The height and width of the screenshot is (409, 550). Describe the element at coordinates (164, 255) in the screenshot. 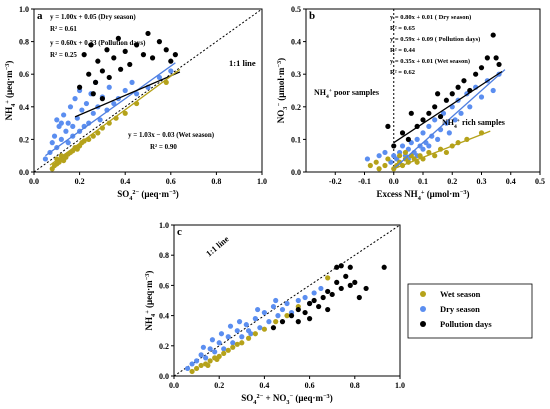

I see `y-tick-label: 0.8` at that location.